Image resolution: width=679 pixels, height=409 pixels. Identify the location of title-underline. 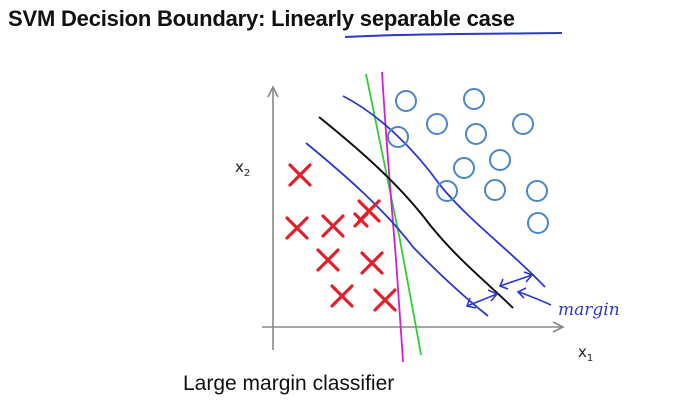
(453, 35).